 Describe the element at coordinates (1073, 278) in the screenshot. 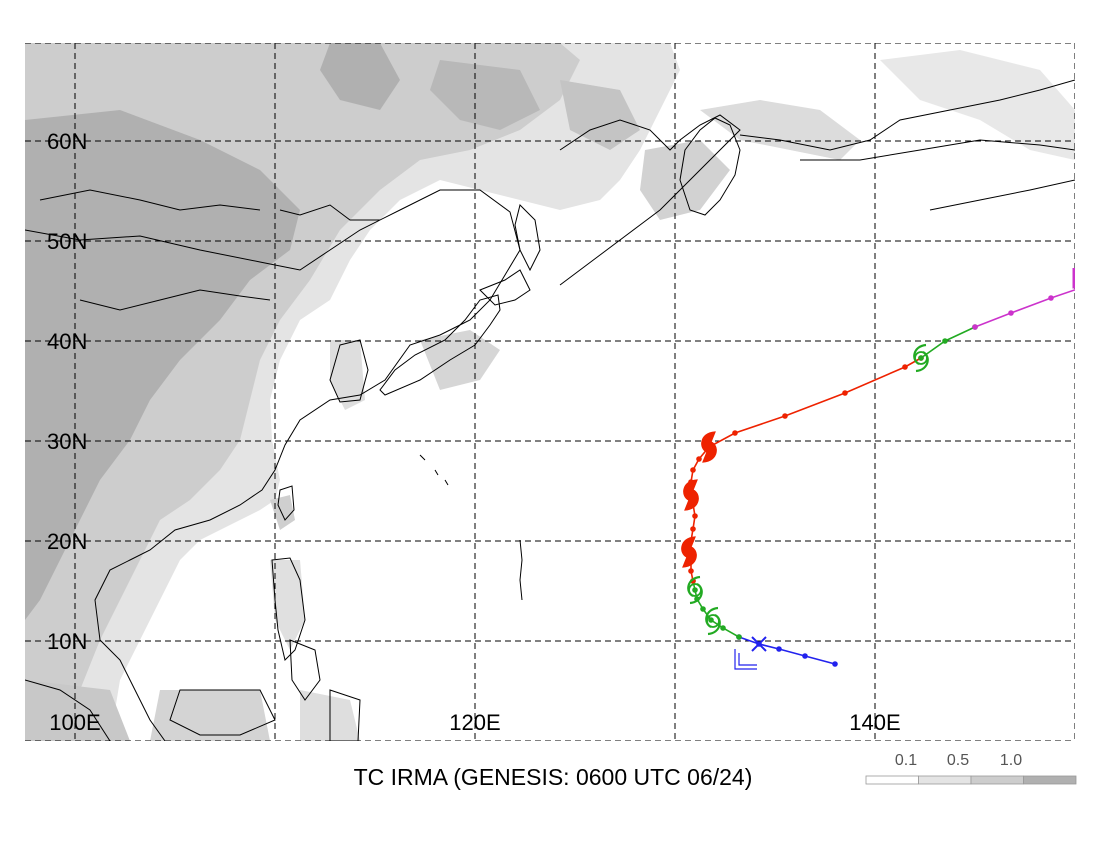

I see `extratropical-L-marker` at that location.